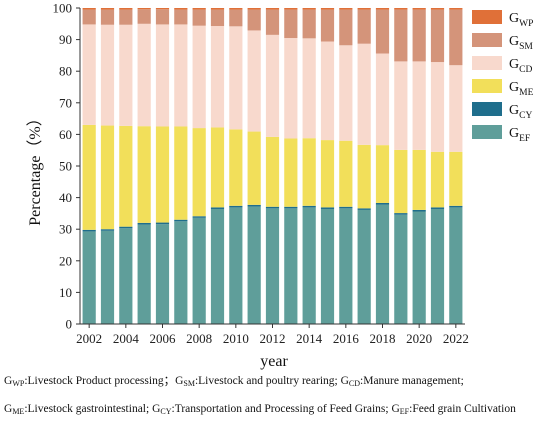  Describe the element at coordinates (199, 270) in the screenshot. I see `bar-ef-2008` at that location.